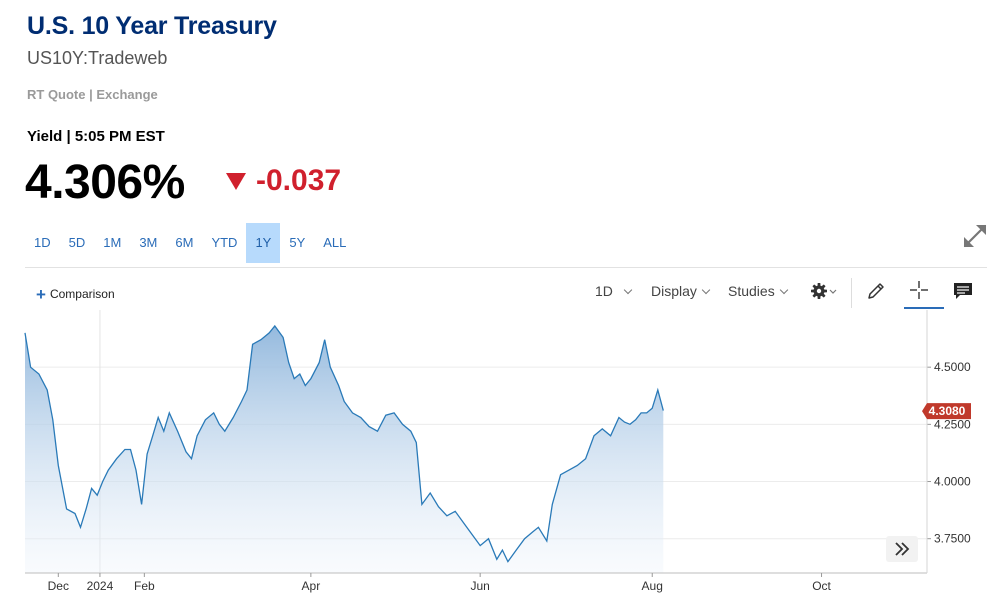 The height and width of the screenshot is (599, 1005). Describe the element at coordinates (96, 136) in the screenshot. I see `quote-time: Yield | 5:05 PM EST` at that location.